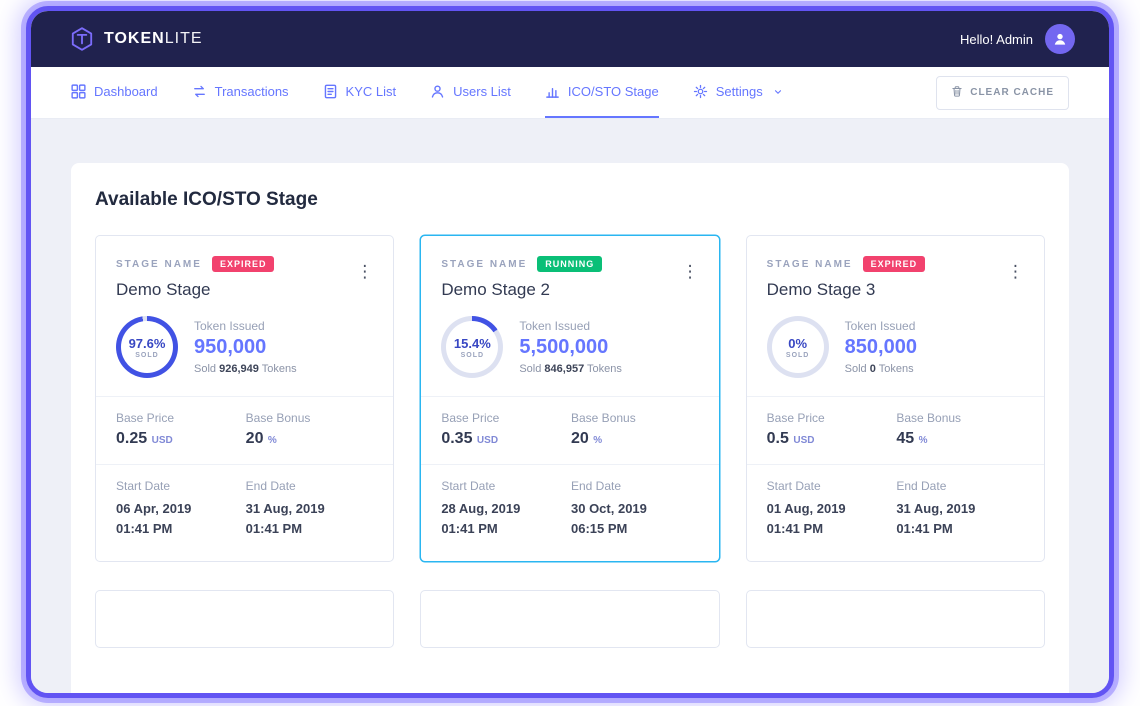 The image size is (1140, 706). What do you see at coordinates (181, 439) in the screenshot?
I see `base-price-value: 0.25 USD` at bounding box center [181, 439].